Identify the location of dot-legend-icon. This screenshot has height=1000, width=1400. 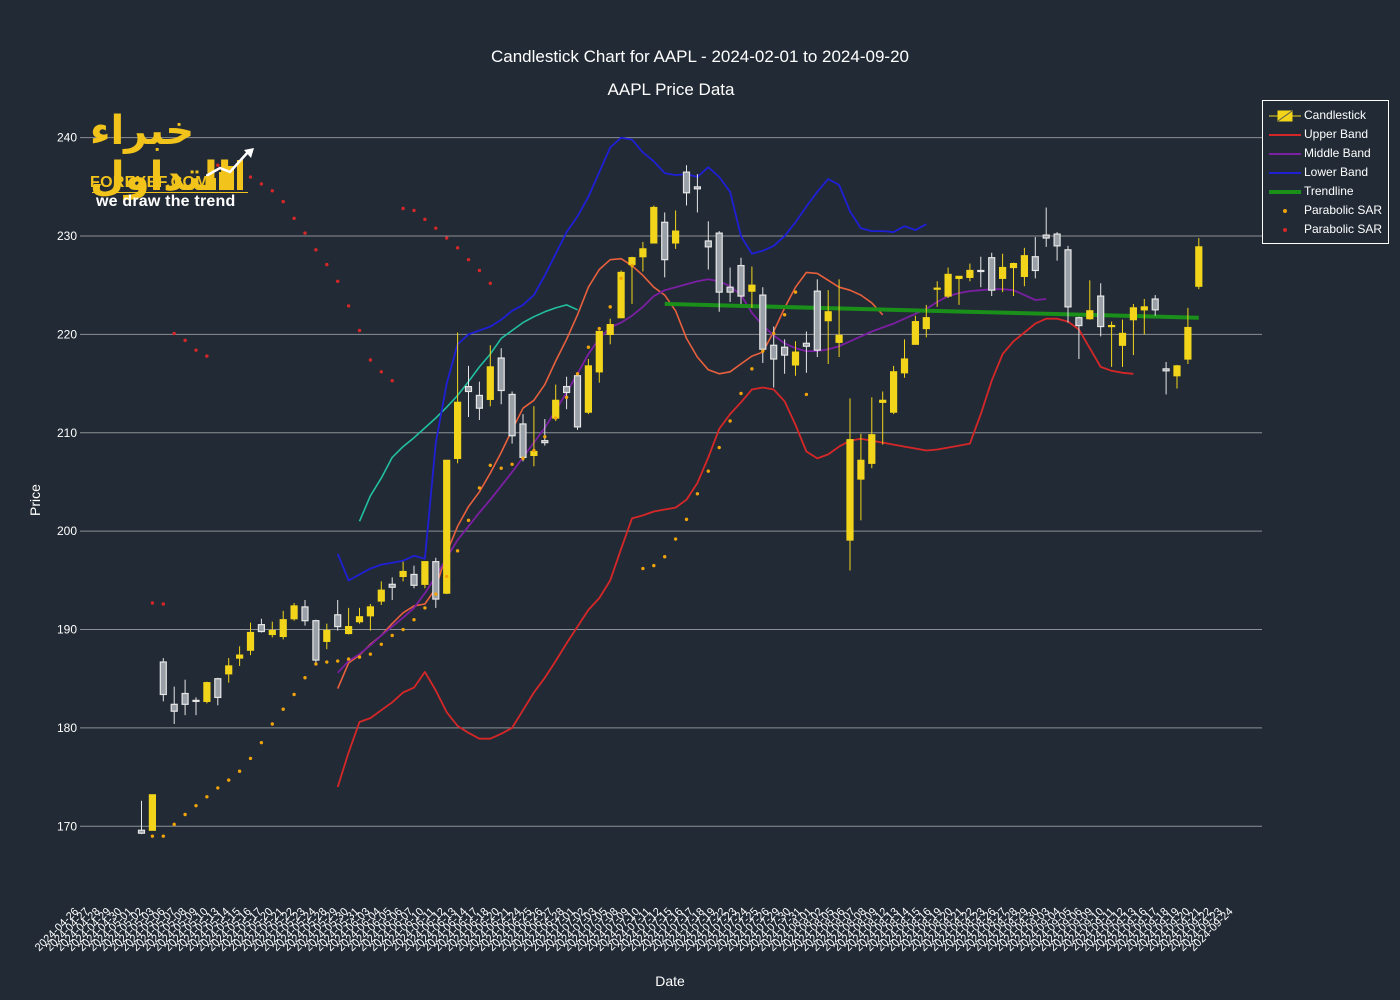
(1285, 211).